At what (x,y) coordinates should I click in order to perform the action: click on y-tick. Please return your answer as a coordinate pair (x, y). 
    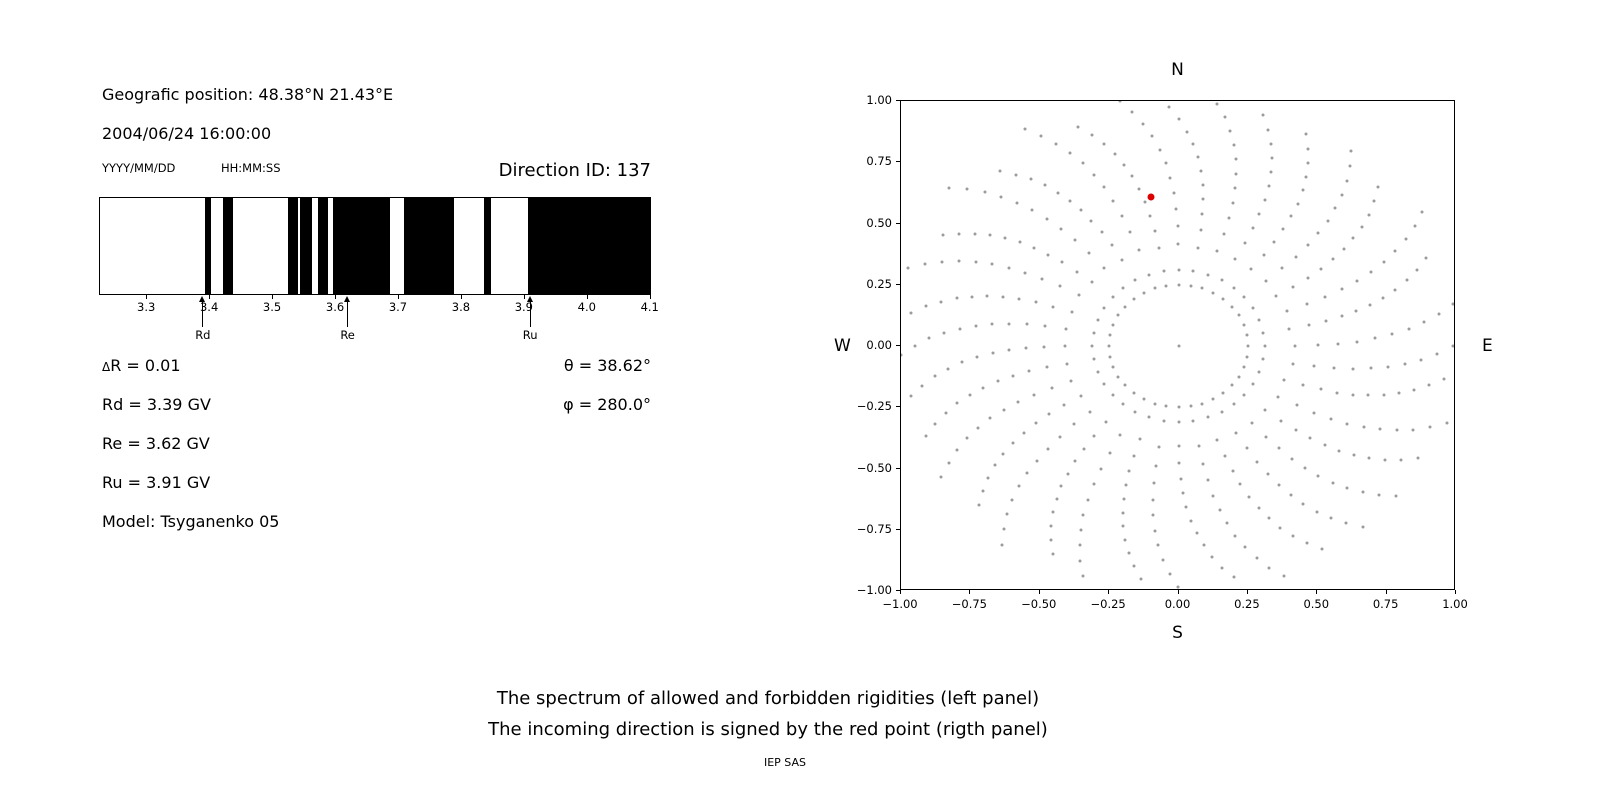
    Looking at the image, I should click on (898, 468).